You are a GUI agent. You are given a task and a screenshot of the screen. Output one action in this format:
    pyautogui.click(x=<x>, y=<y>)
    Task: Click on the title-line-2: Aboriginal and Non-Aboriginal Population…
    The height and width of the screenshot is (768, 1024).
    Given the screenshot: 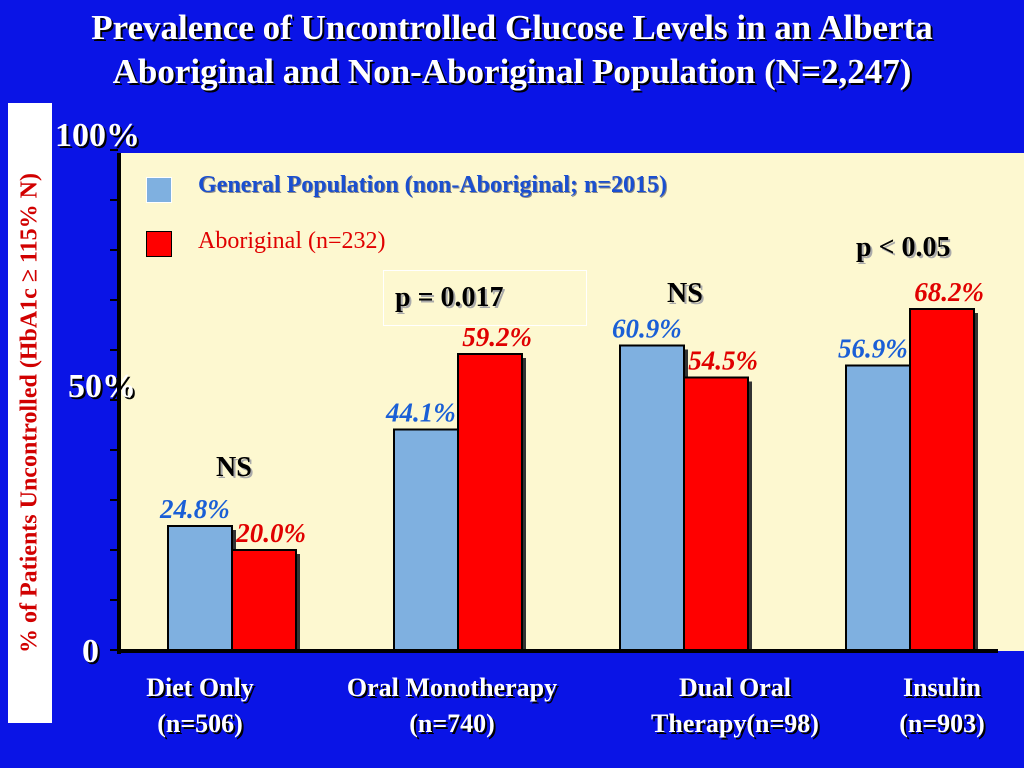 What is the action you would take?
    pyautogui.click(x=512, y=71)
    